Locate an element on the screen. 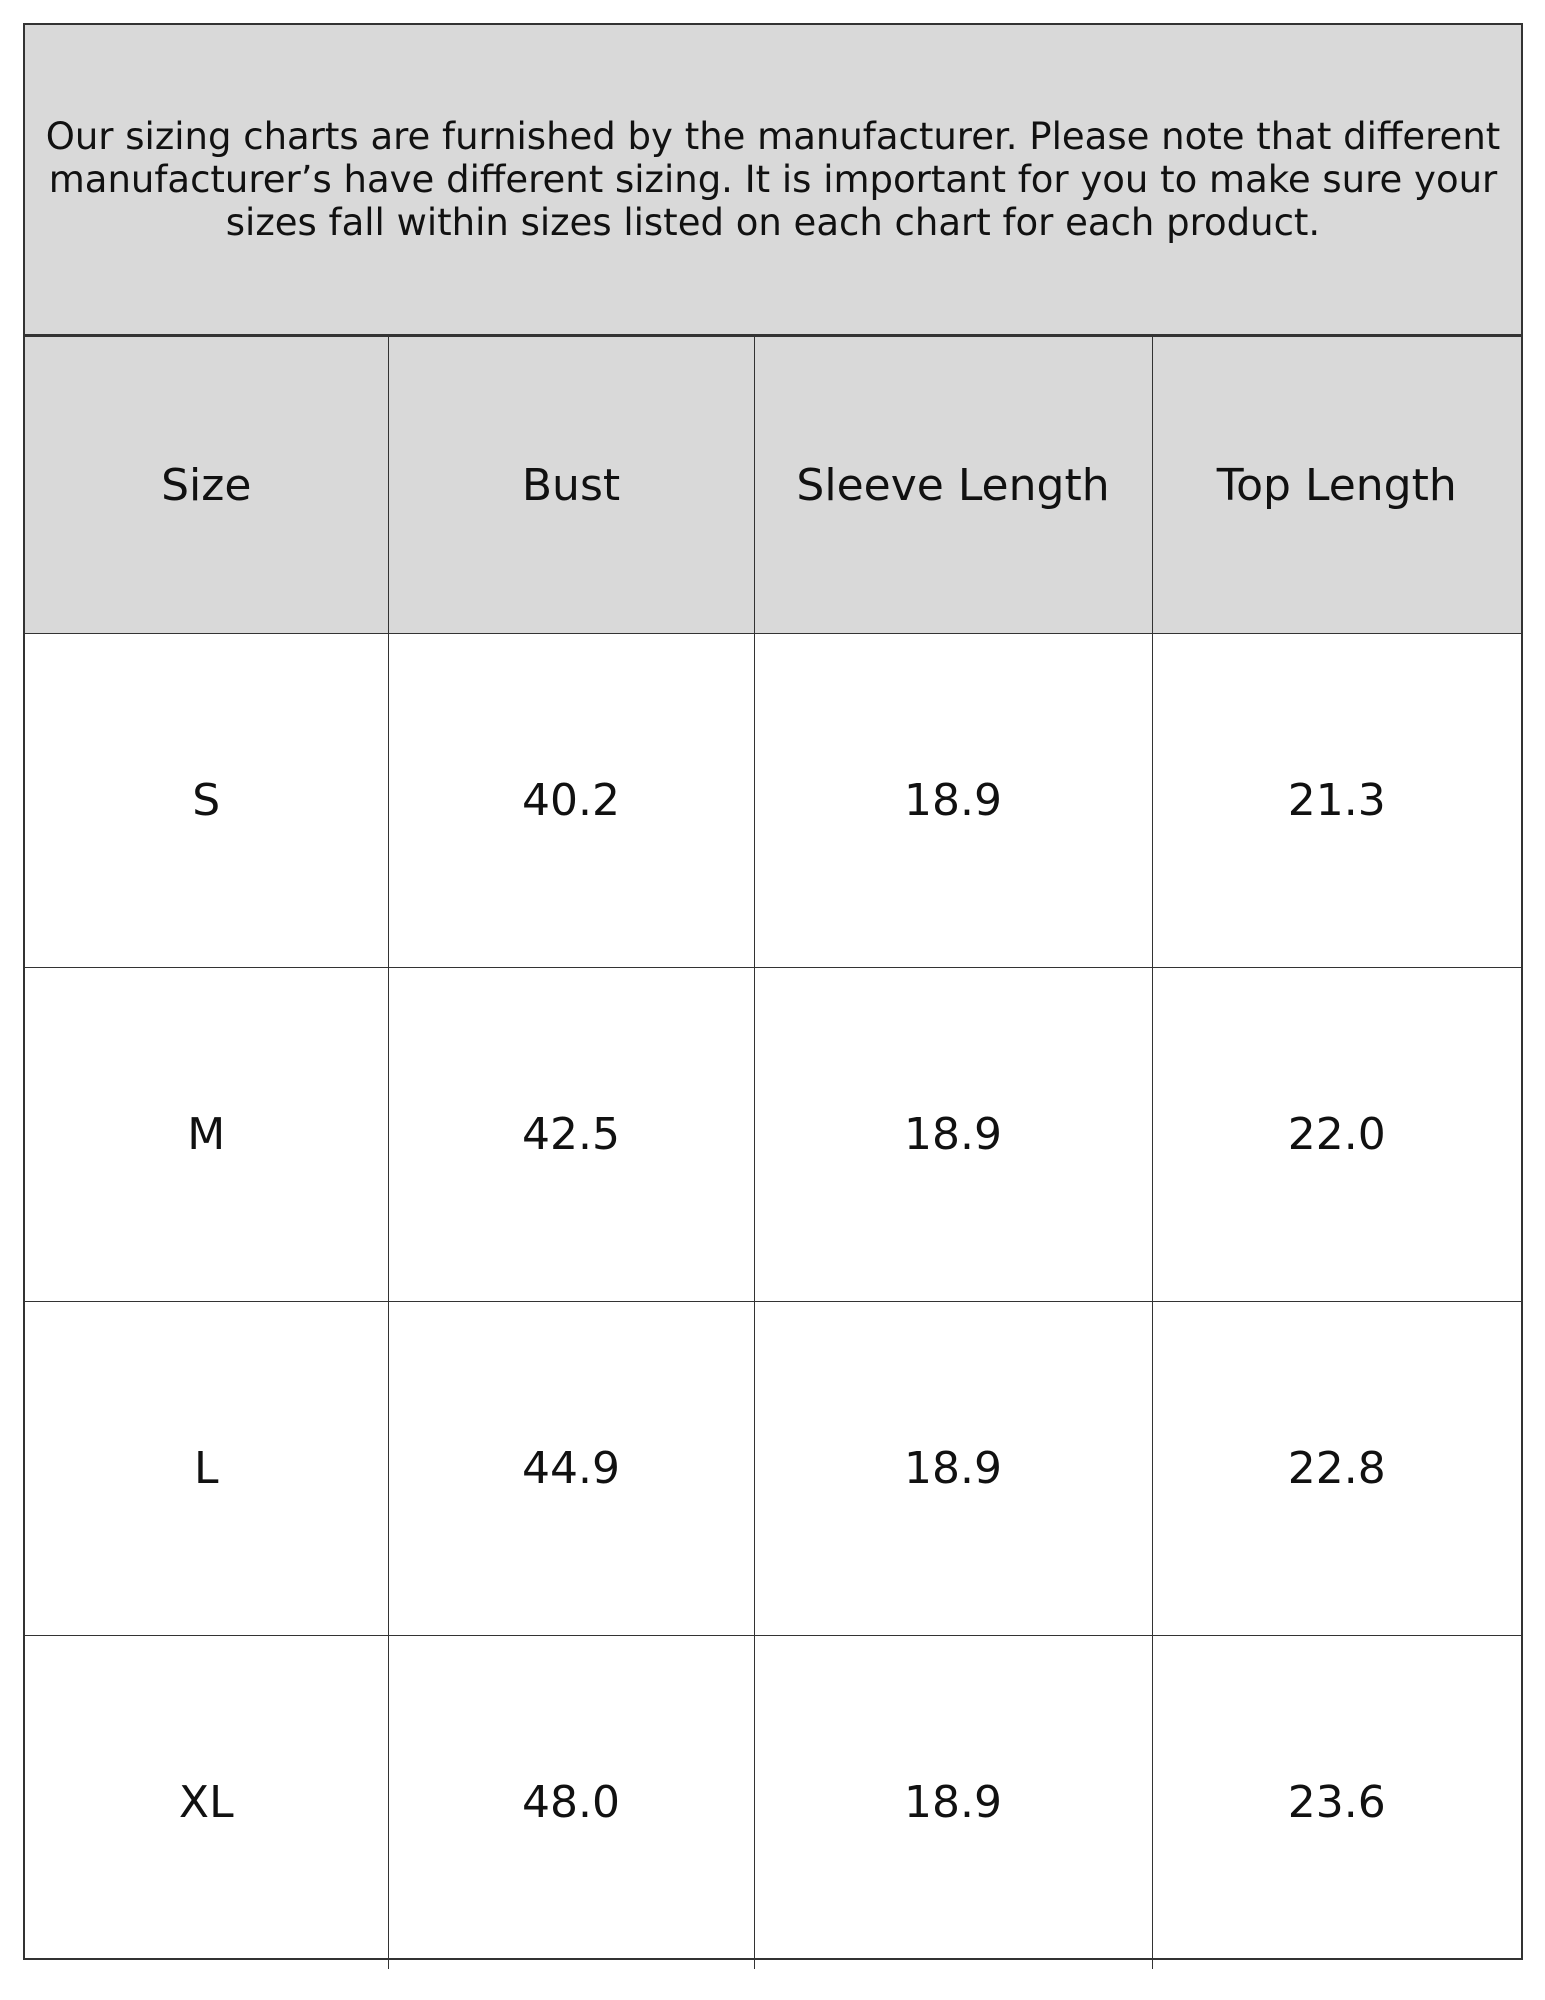 This screenshot has width=1545, height=2000. cell-top-length: 21.3 is located at coordinates (1336, 800).